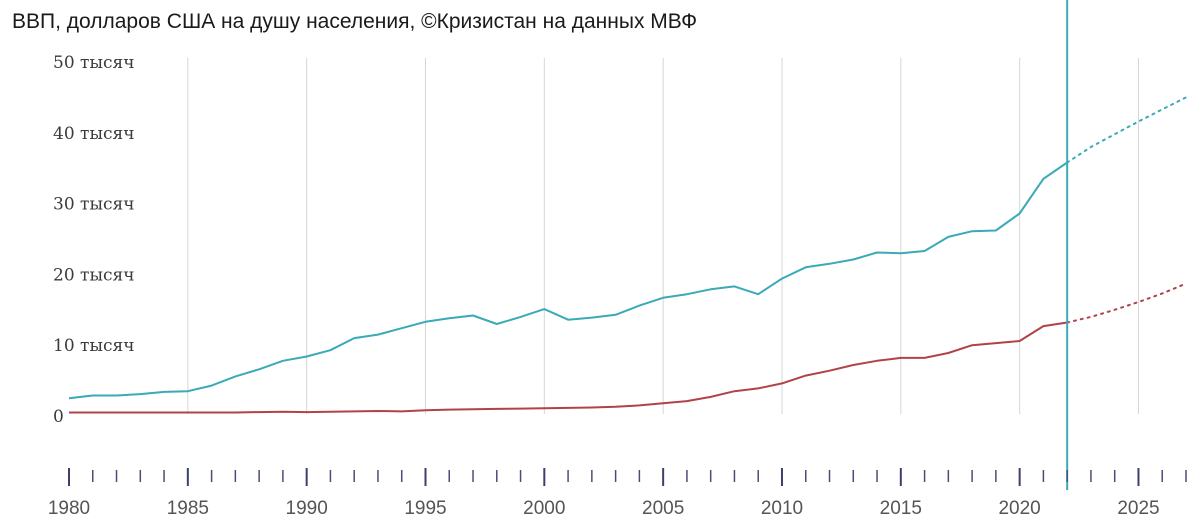 Image resolution: width=1200 pixels, height=532 pixels. I want to click on x-tick-label: 2020, so click(1019, 508).